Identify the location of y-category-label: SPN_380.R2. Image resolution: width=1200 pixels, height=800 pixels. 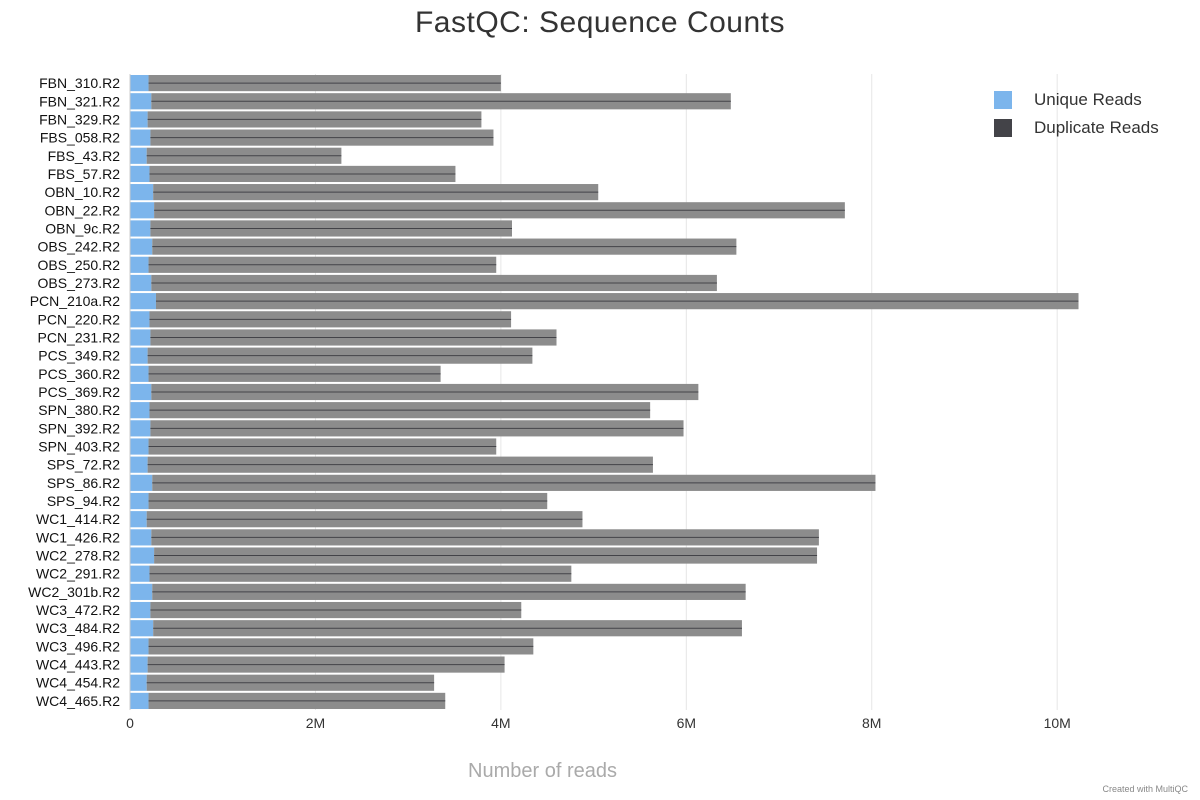
(79, 410).